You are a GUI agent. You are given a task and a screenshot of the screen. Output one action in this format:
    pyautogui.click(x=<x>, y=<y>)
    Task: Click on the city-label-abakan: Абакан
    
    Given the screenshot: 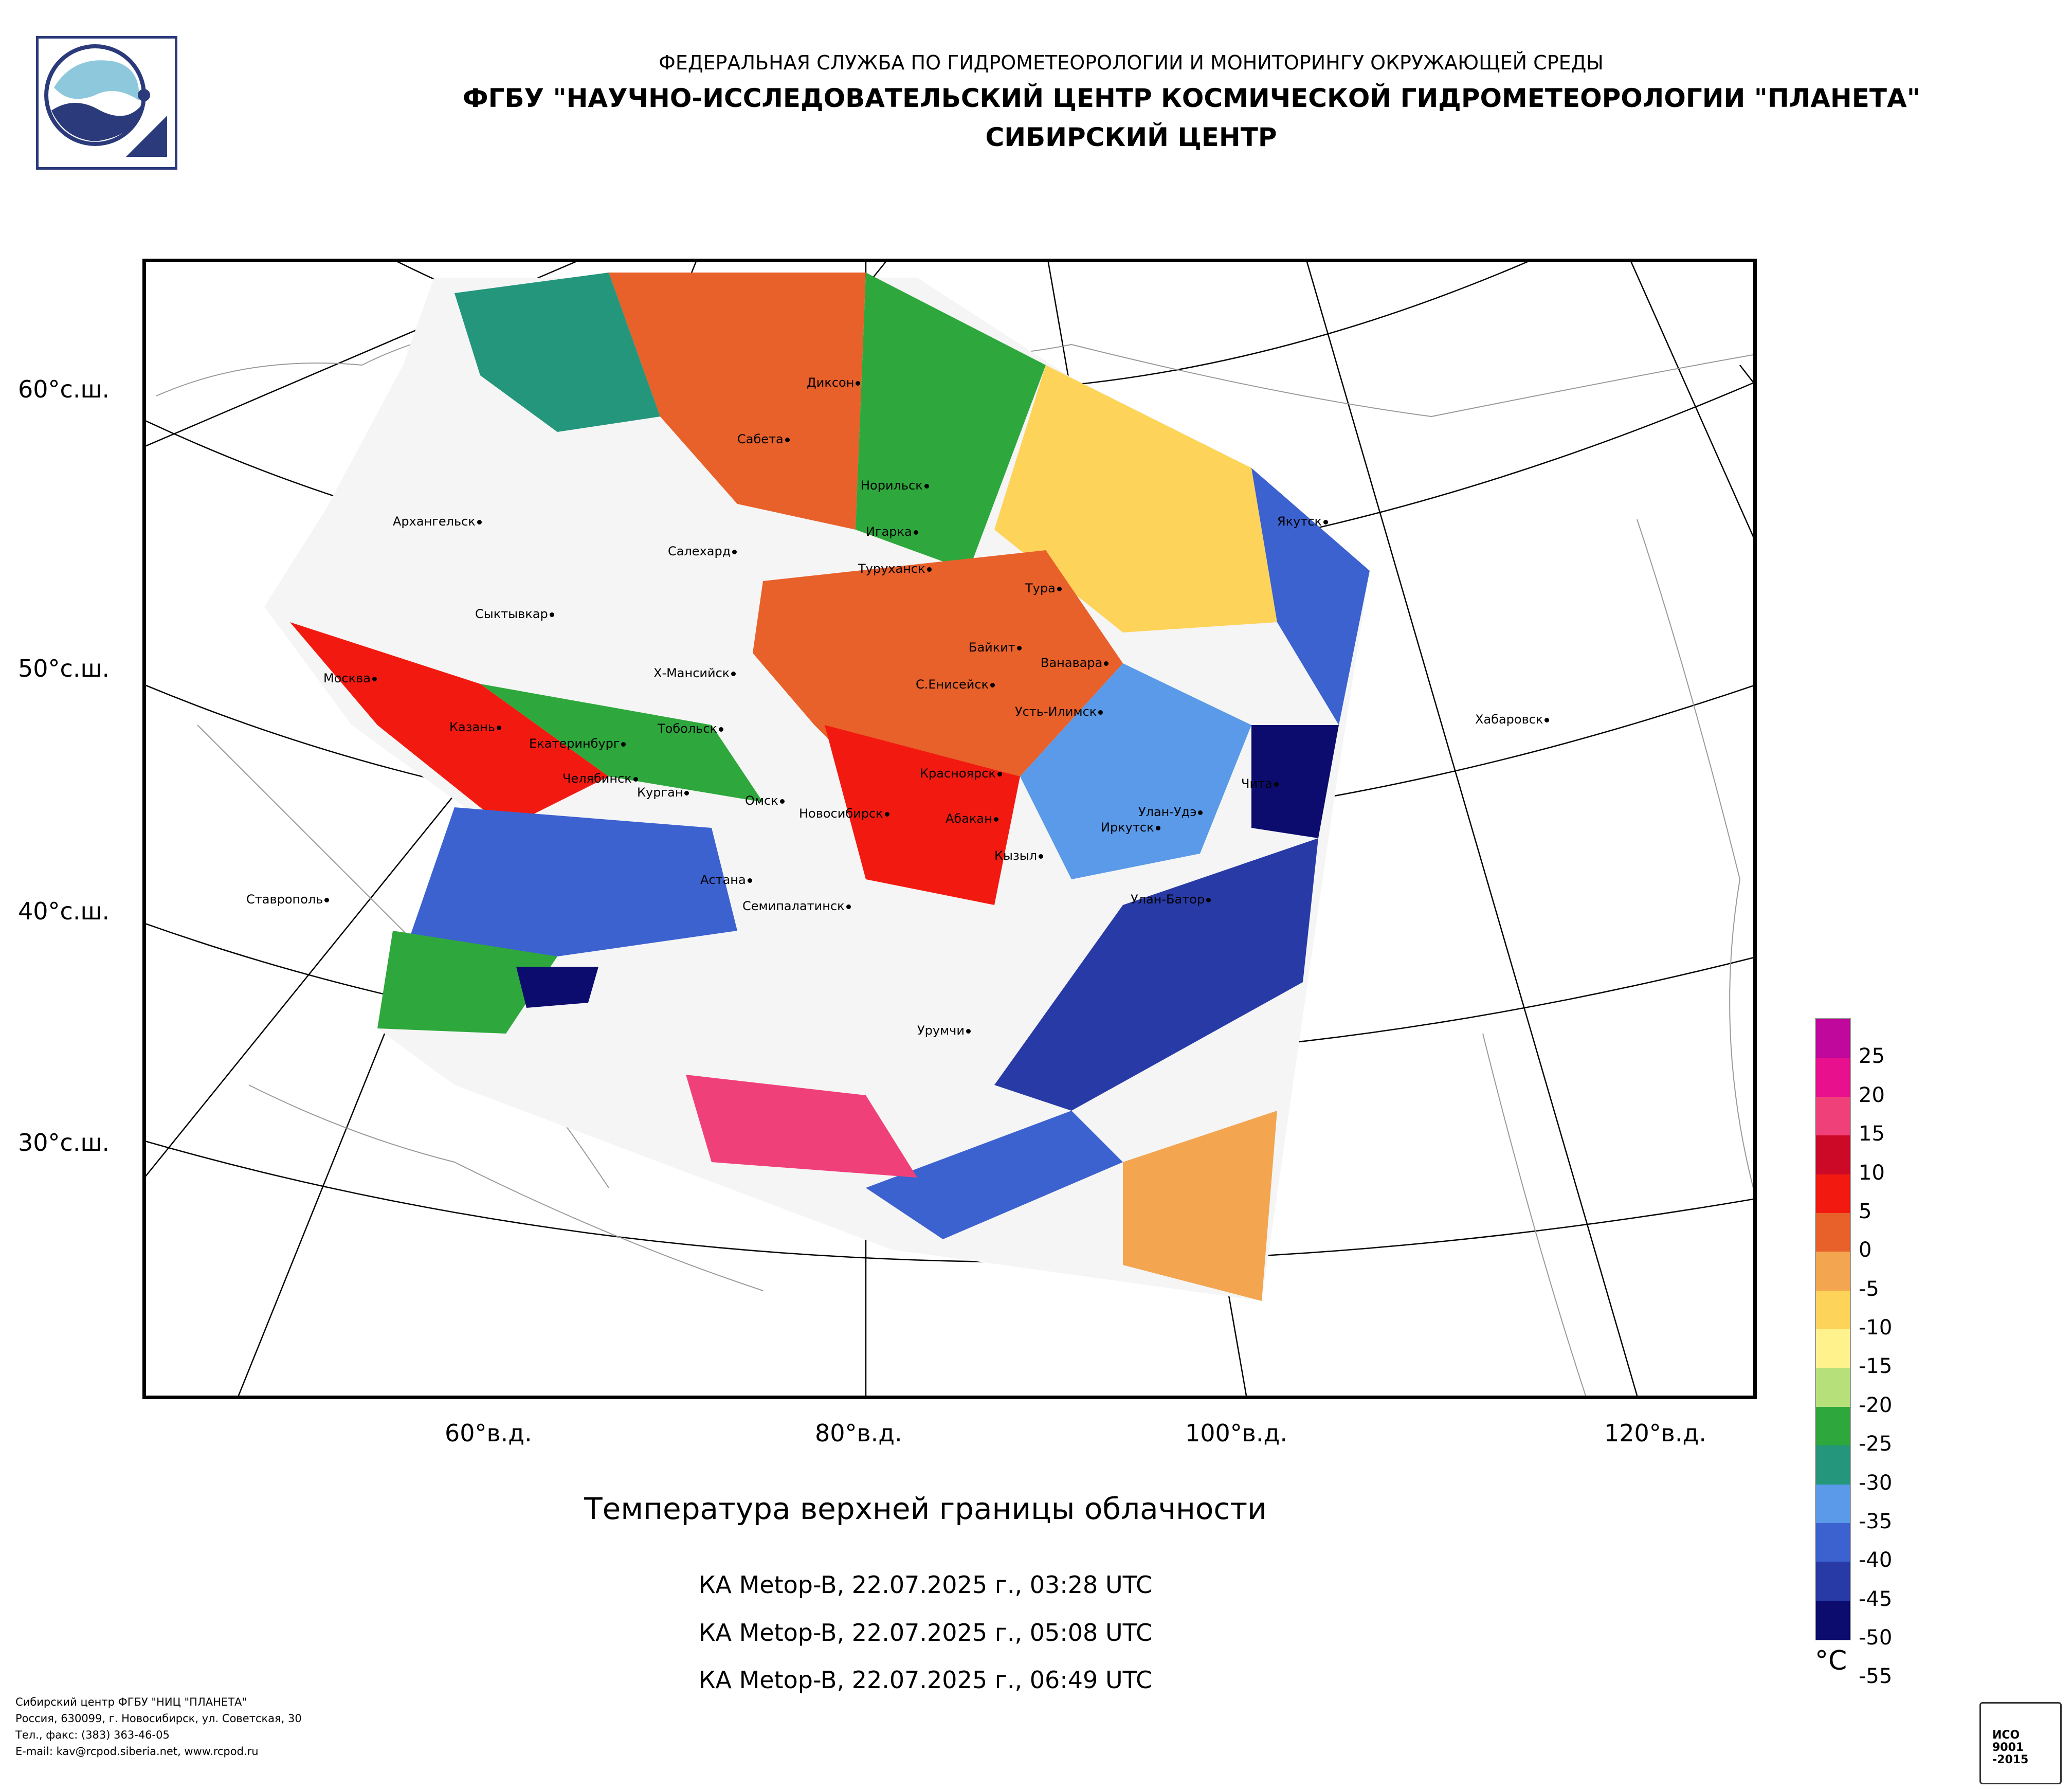 What is the action you would take?
    pyautogui.click(x=972, y=818)
    